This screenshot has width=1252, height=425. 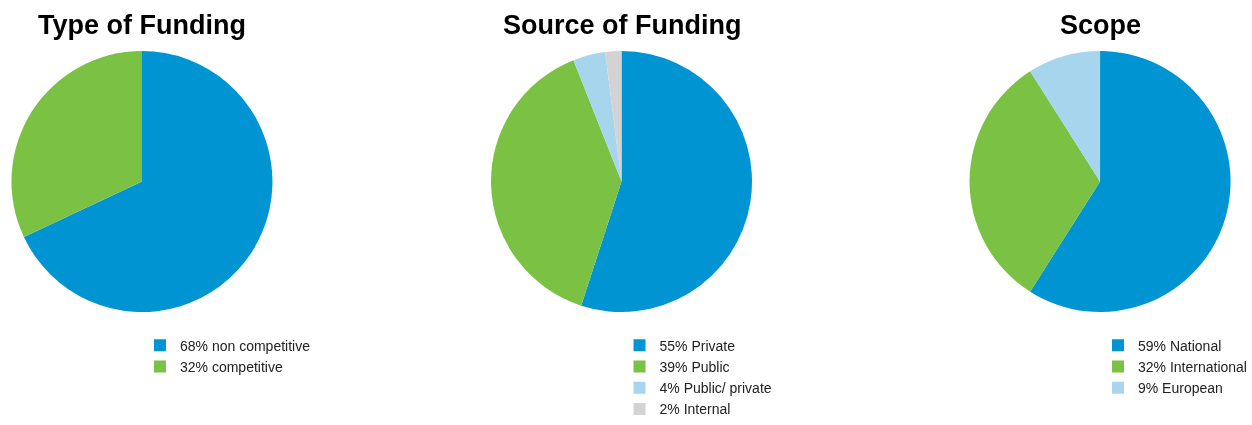 I want to click on legend-label: 39% Public, so click(x=694, y=366).